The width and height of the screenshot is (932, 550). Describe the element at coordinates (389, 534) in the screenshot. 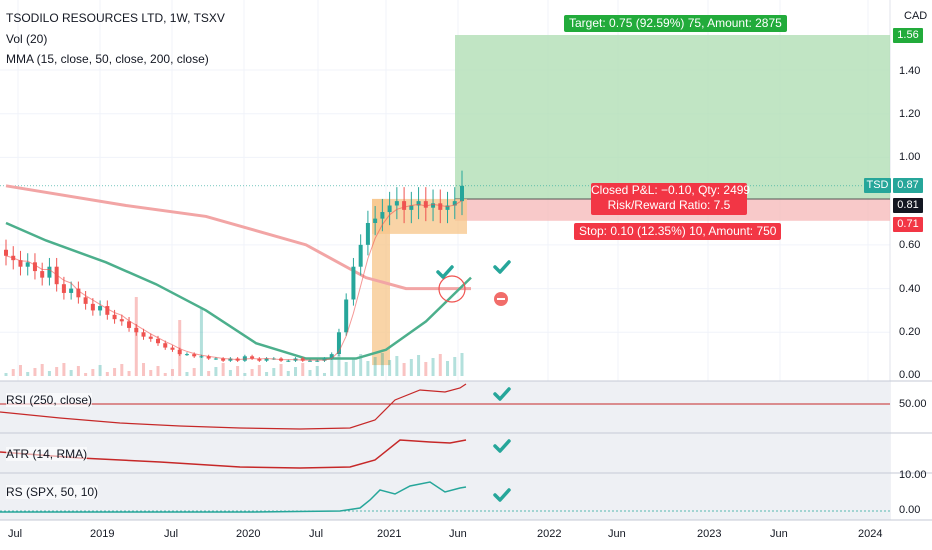

I see `time-tick: 2021` at that location.